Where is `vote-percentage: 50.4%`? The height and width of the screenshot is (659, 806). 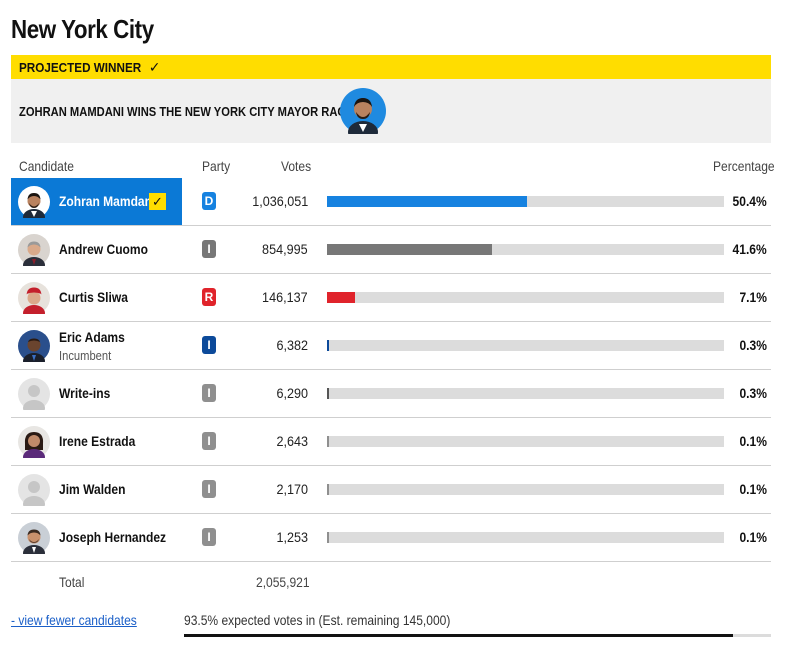 vote-percentage: 50.4% is located at coordinates (749, 201).